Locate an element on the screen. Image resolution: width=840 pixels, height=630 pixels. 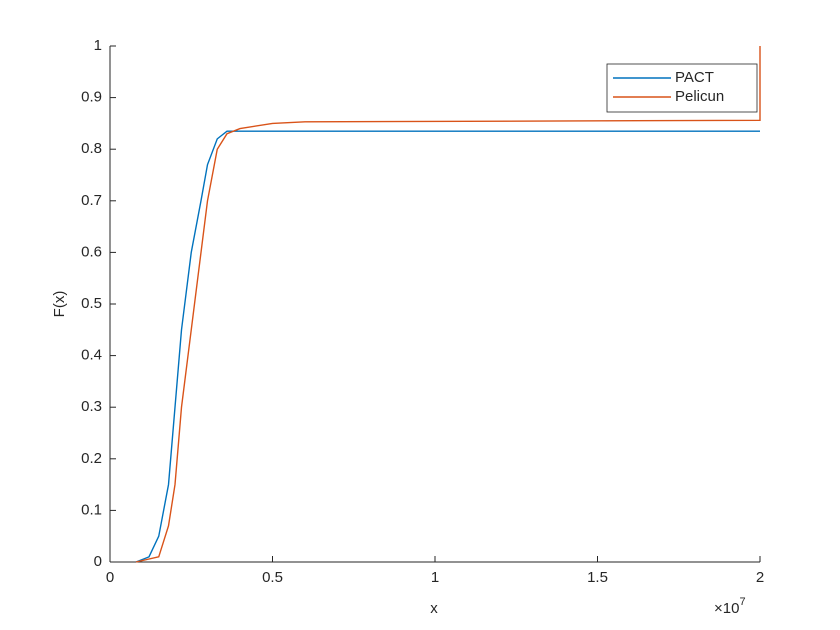
y-tick-label: 0.3 is located at coordinates (91, 406).